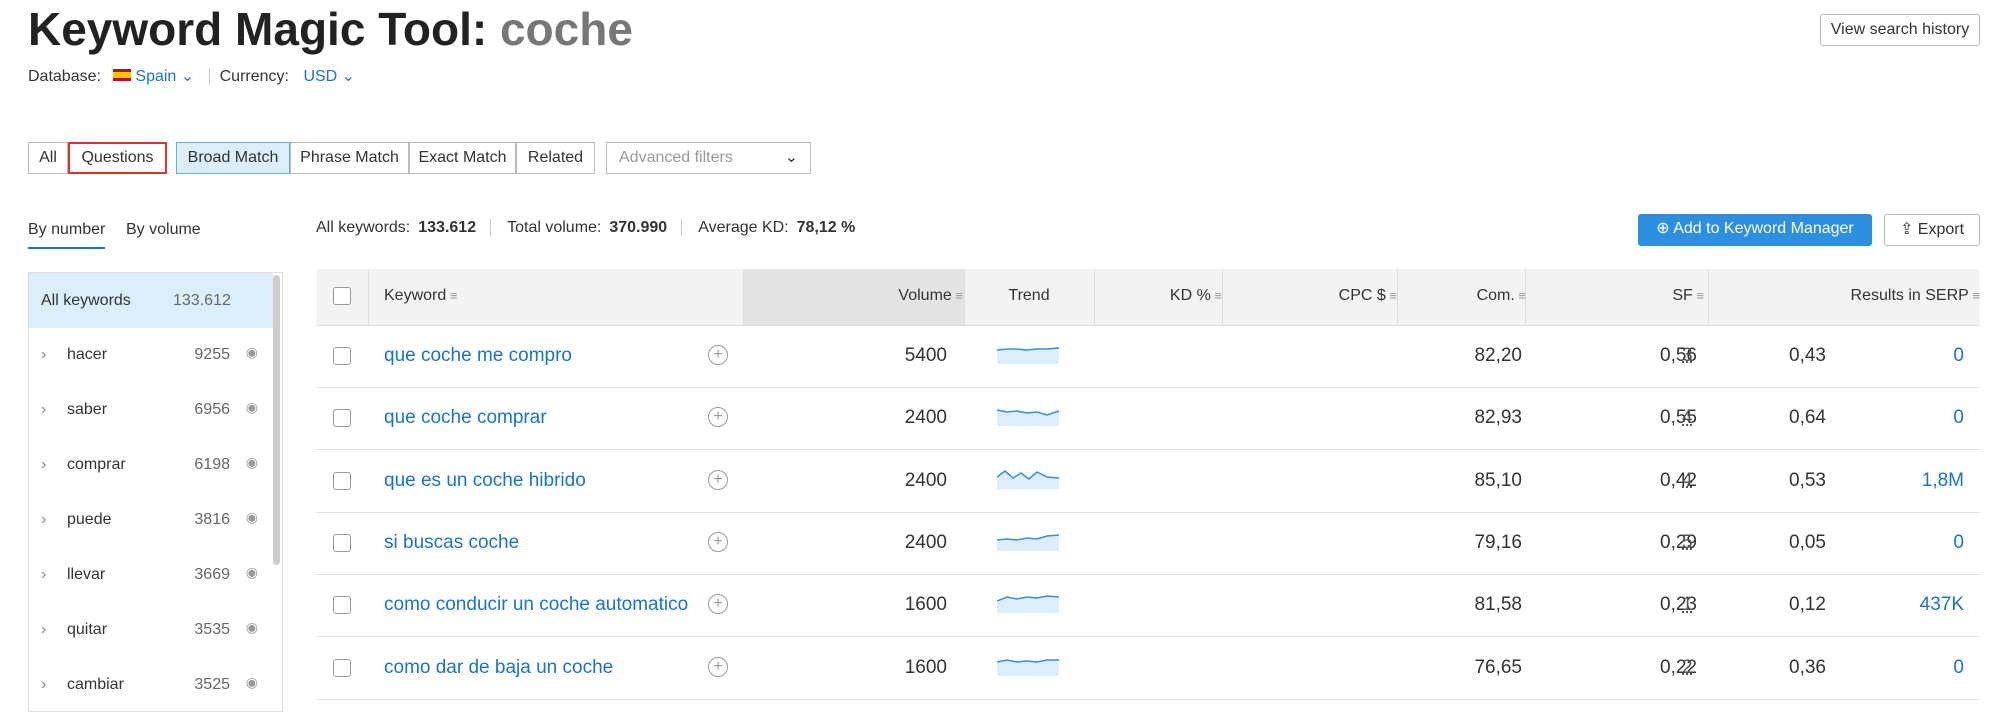 Image resolution: width=1999 pixels, height=712 pixels. I want to click on group-label: llevar, so click(86, 574).